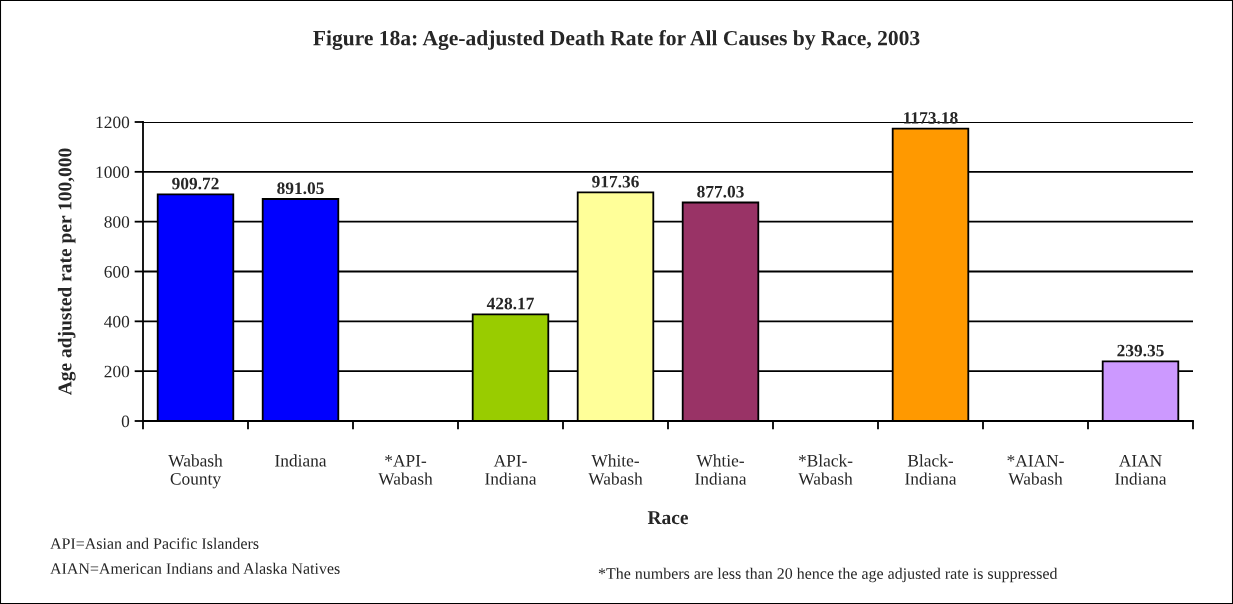 The image size is (1233, 604). What do you see at coordinates (300, 188) in the screenshot?
I see `data-label: 891.05` at bounding box center [300, 188].